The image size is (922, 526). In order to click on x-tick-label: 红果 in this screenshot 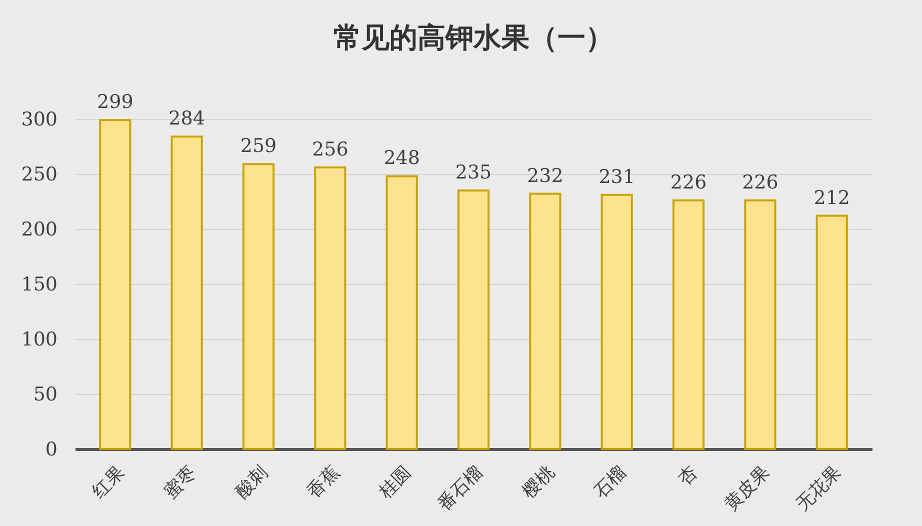, I will do `click(108, 482)`.